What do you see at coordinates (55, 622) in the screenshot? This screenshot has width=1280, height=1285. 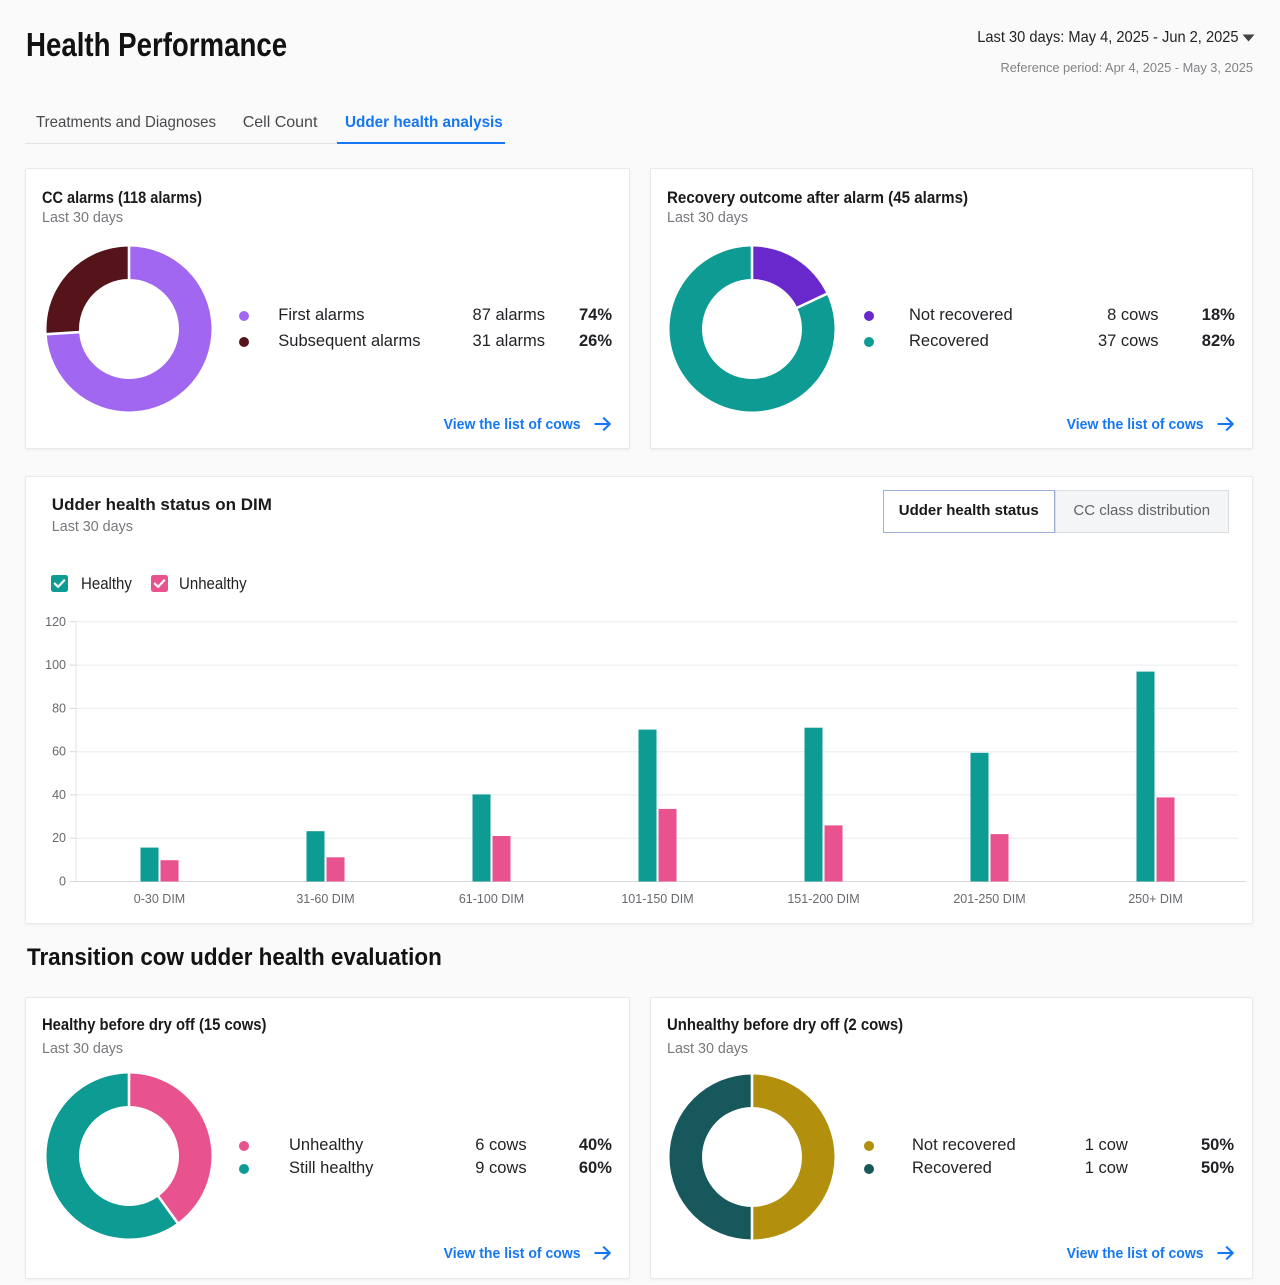 I see `svg-text: 120` at bounding box center [55, 622].